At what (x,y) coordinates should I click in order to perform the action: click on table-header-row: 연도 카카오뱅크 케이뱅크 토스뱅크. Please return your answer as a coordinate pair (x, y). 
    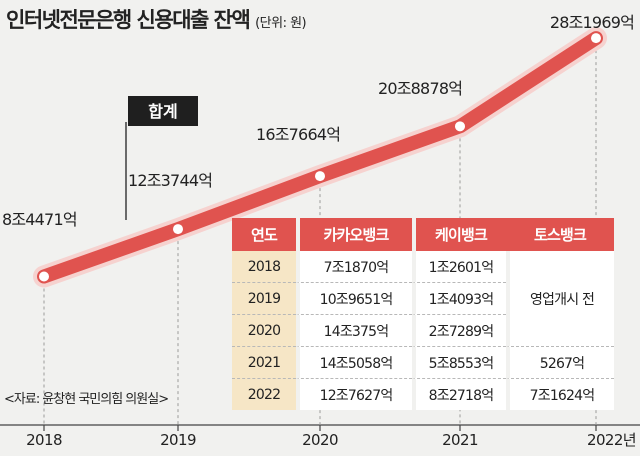
    Looking at the image, I should click on (423, 234).